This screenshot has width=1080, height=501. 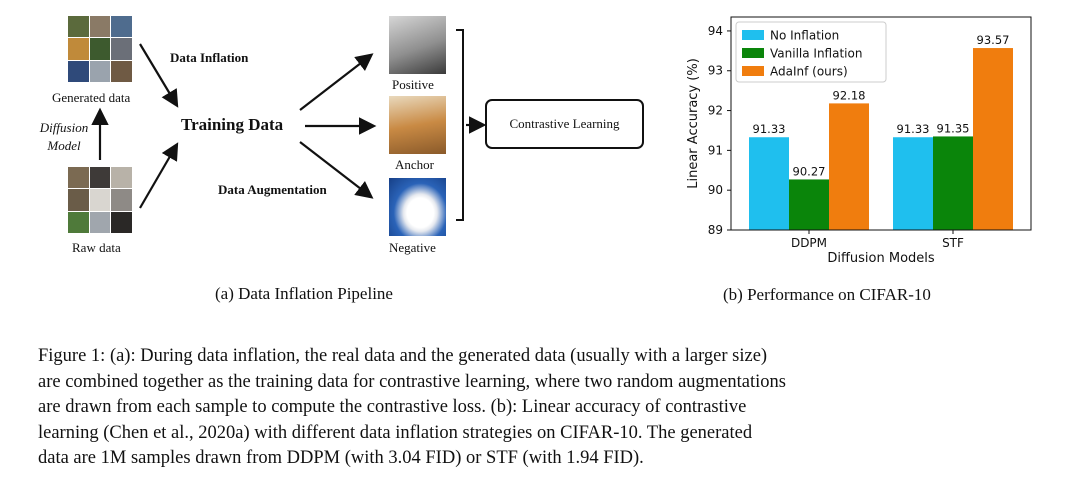 What do you see at coordinates (809, 171) in the screenshot?
I see `data-label: 90.27` at bounding box center [809, 171].